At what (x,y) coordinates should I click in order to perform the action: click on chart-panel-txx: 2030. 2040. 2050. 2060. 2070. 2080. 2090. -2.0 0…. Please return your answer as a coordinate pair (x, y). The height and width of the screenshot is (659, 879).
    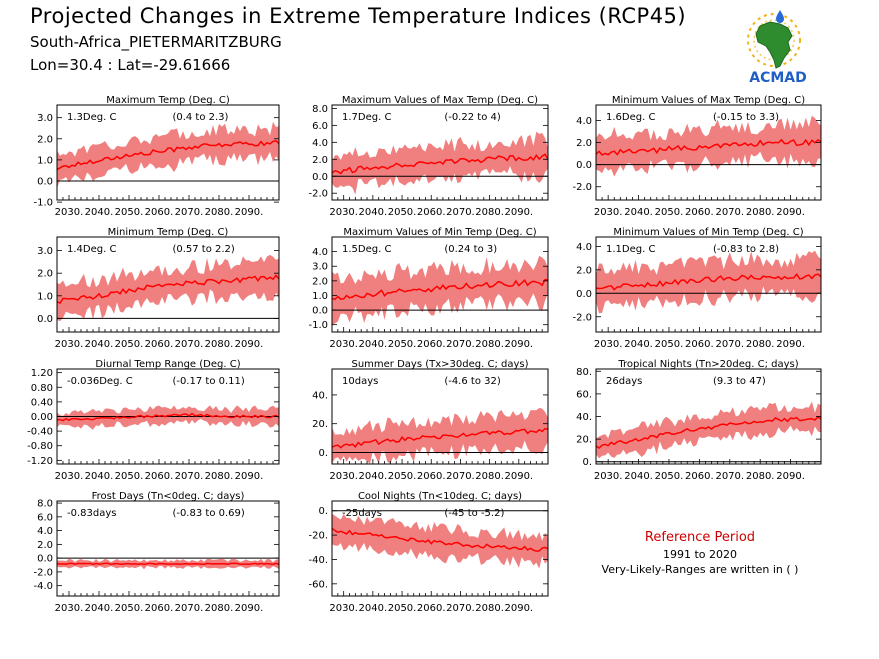
    Looking at the image, I should click on (428, 156).